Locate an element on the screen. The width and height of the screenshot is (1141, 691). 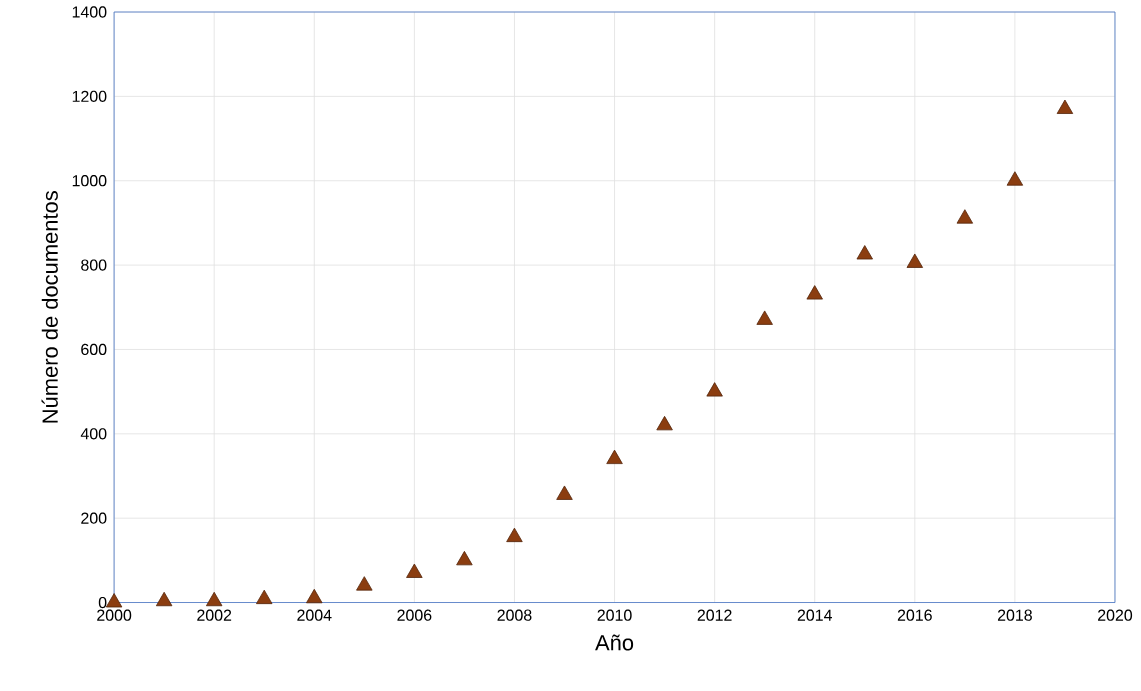
y-tick-label: 0 is located at coordinates (102, 603).